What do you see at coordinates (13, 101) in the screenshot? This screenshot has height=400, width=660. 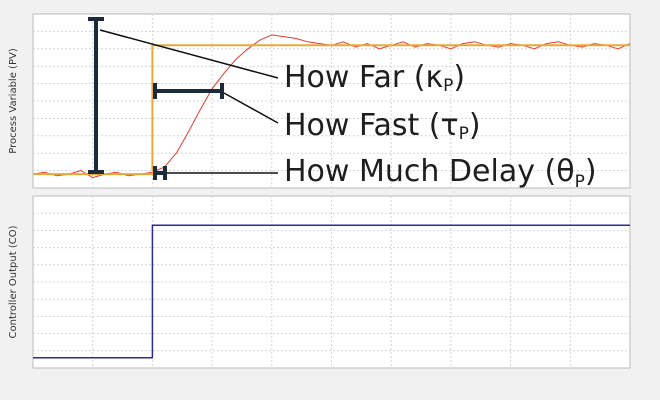 I see `y-axis-label: Process Variable (PV)` at bounding box center [13, 101].